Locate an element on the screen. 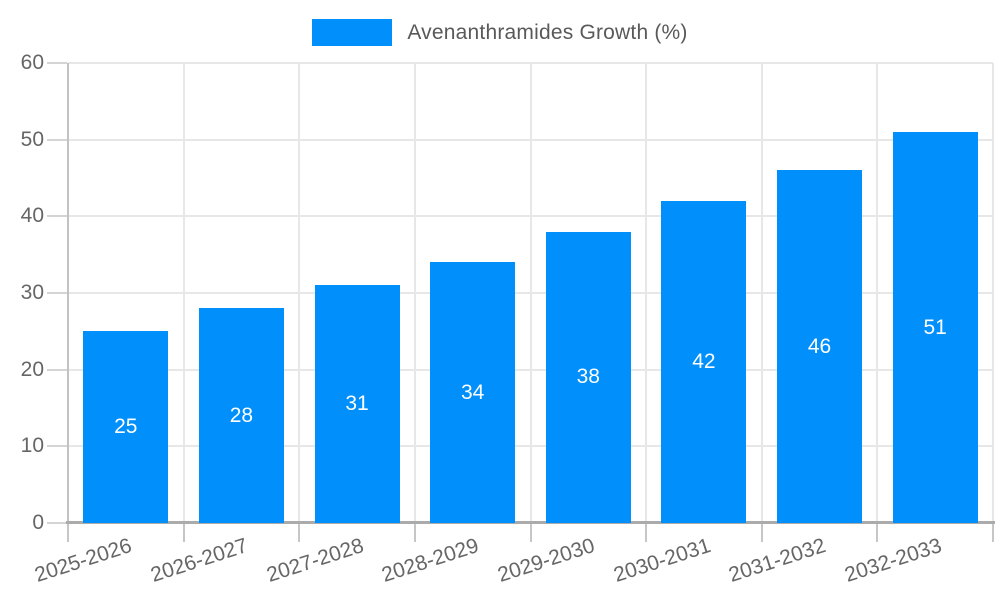 The height and width of the screenshot is (600, 1000). x-tick-label: 2026-2027 is located at coordinates (199, 560).